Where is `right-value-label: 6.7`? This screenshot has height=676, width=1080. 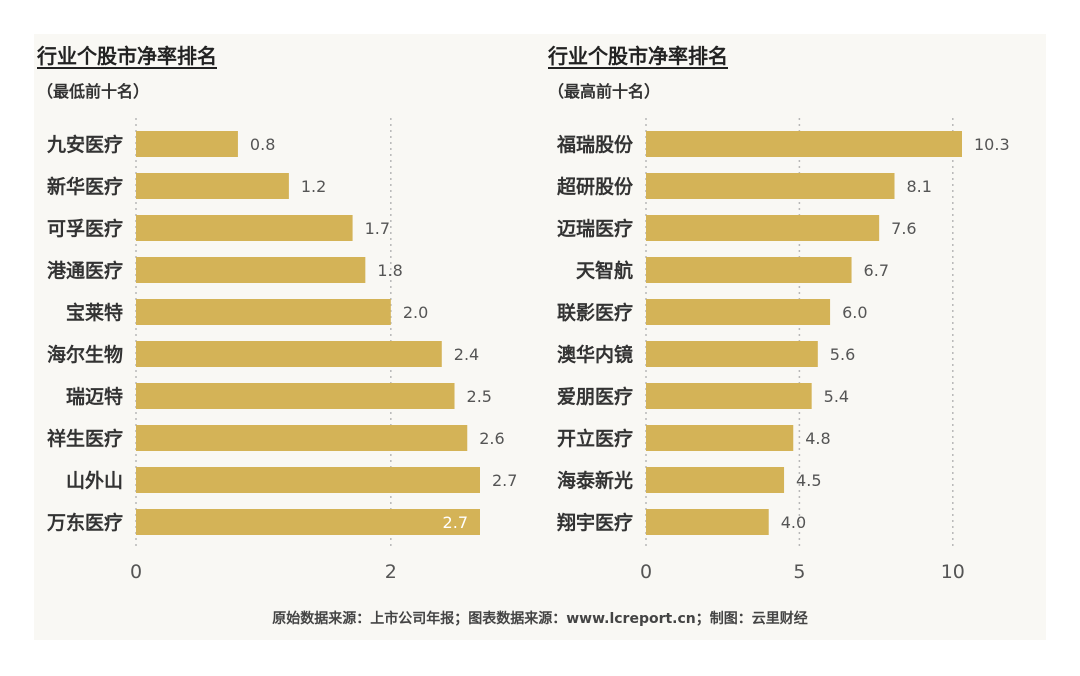
right-value-label: 6.7 is located at coordinates (876, 270).